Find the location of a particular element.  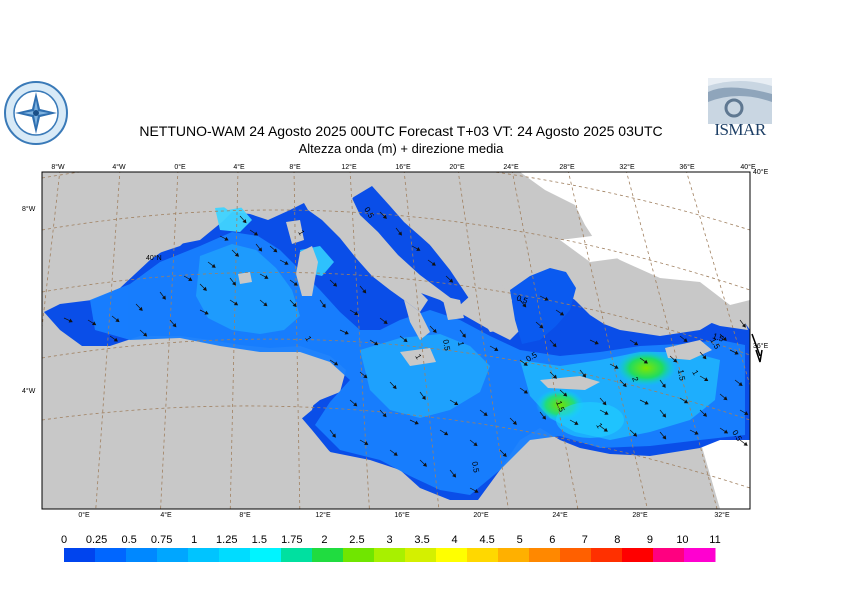

black-sea-mask is located at coordinates (635, 238).